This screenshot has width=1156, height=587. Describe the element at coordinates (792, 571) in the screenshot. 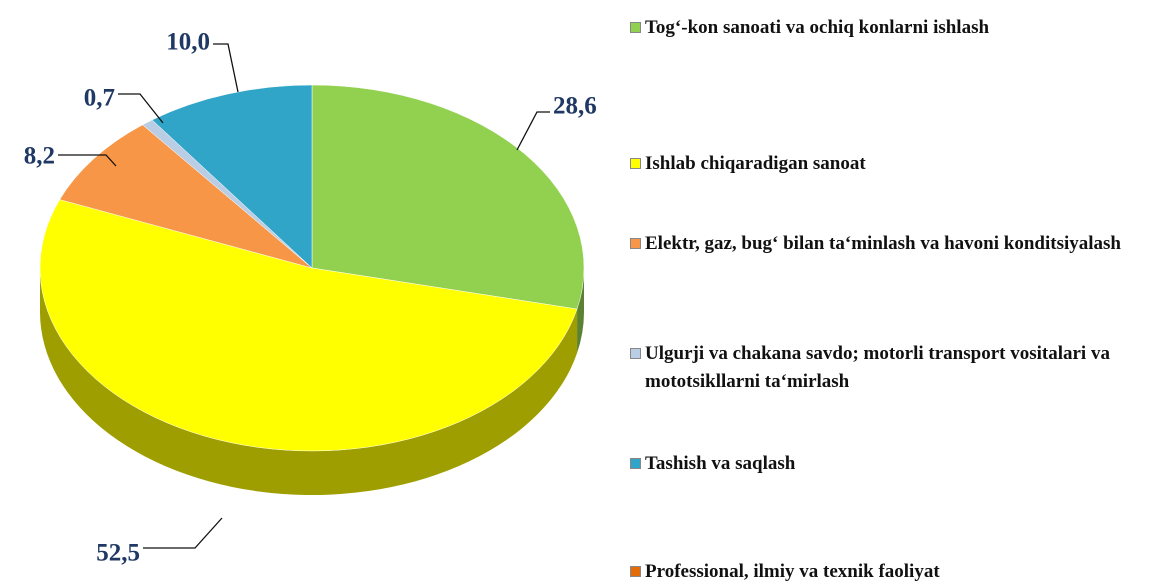

I see `legend-label: Professional, ilmiy va texnik faoliyat` at that location.